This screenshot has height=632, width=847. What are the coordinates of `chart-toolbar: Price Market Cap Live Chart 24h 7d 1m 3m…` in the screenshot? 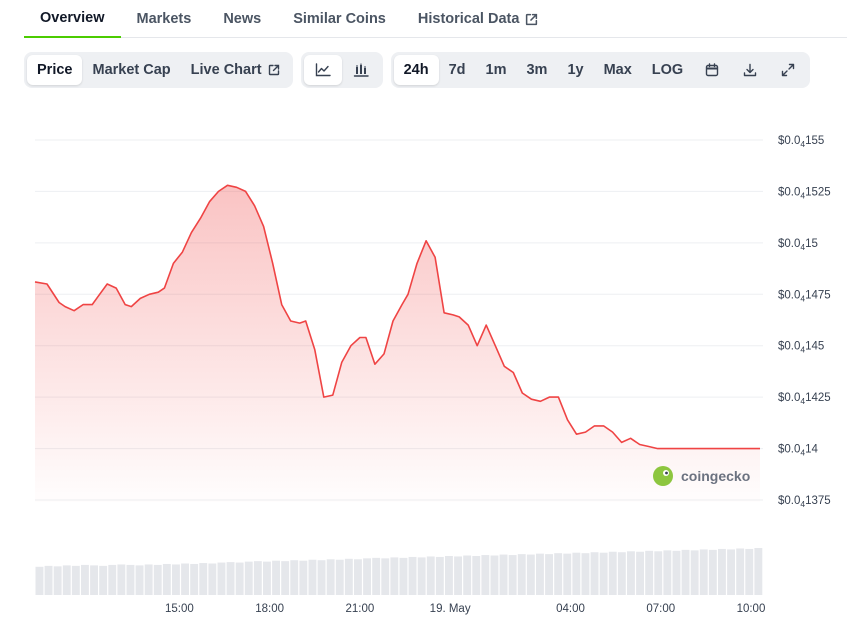 It's located at (421, 70).